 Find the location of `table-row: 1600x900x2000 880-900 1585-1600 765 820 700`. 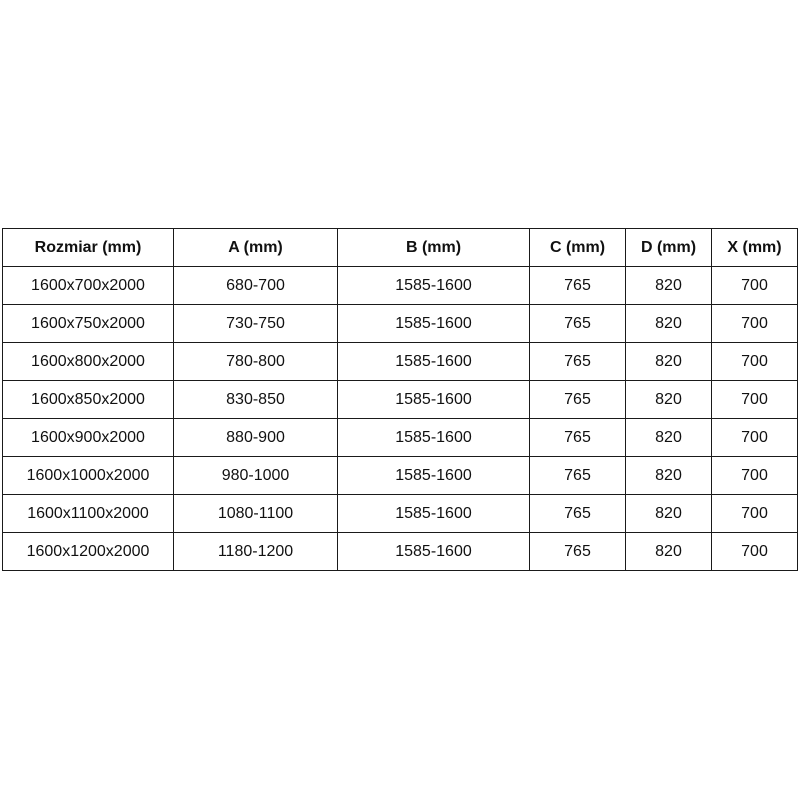

table-row: 1600x900x2000 880-900 1585-1600 765 820 700 is located at coordinates (400, 437).